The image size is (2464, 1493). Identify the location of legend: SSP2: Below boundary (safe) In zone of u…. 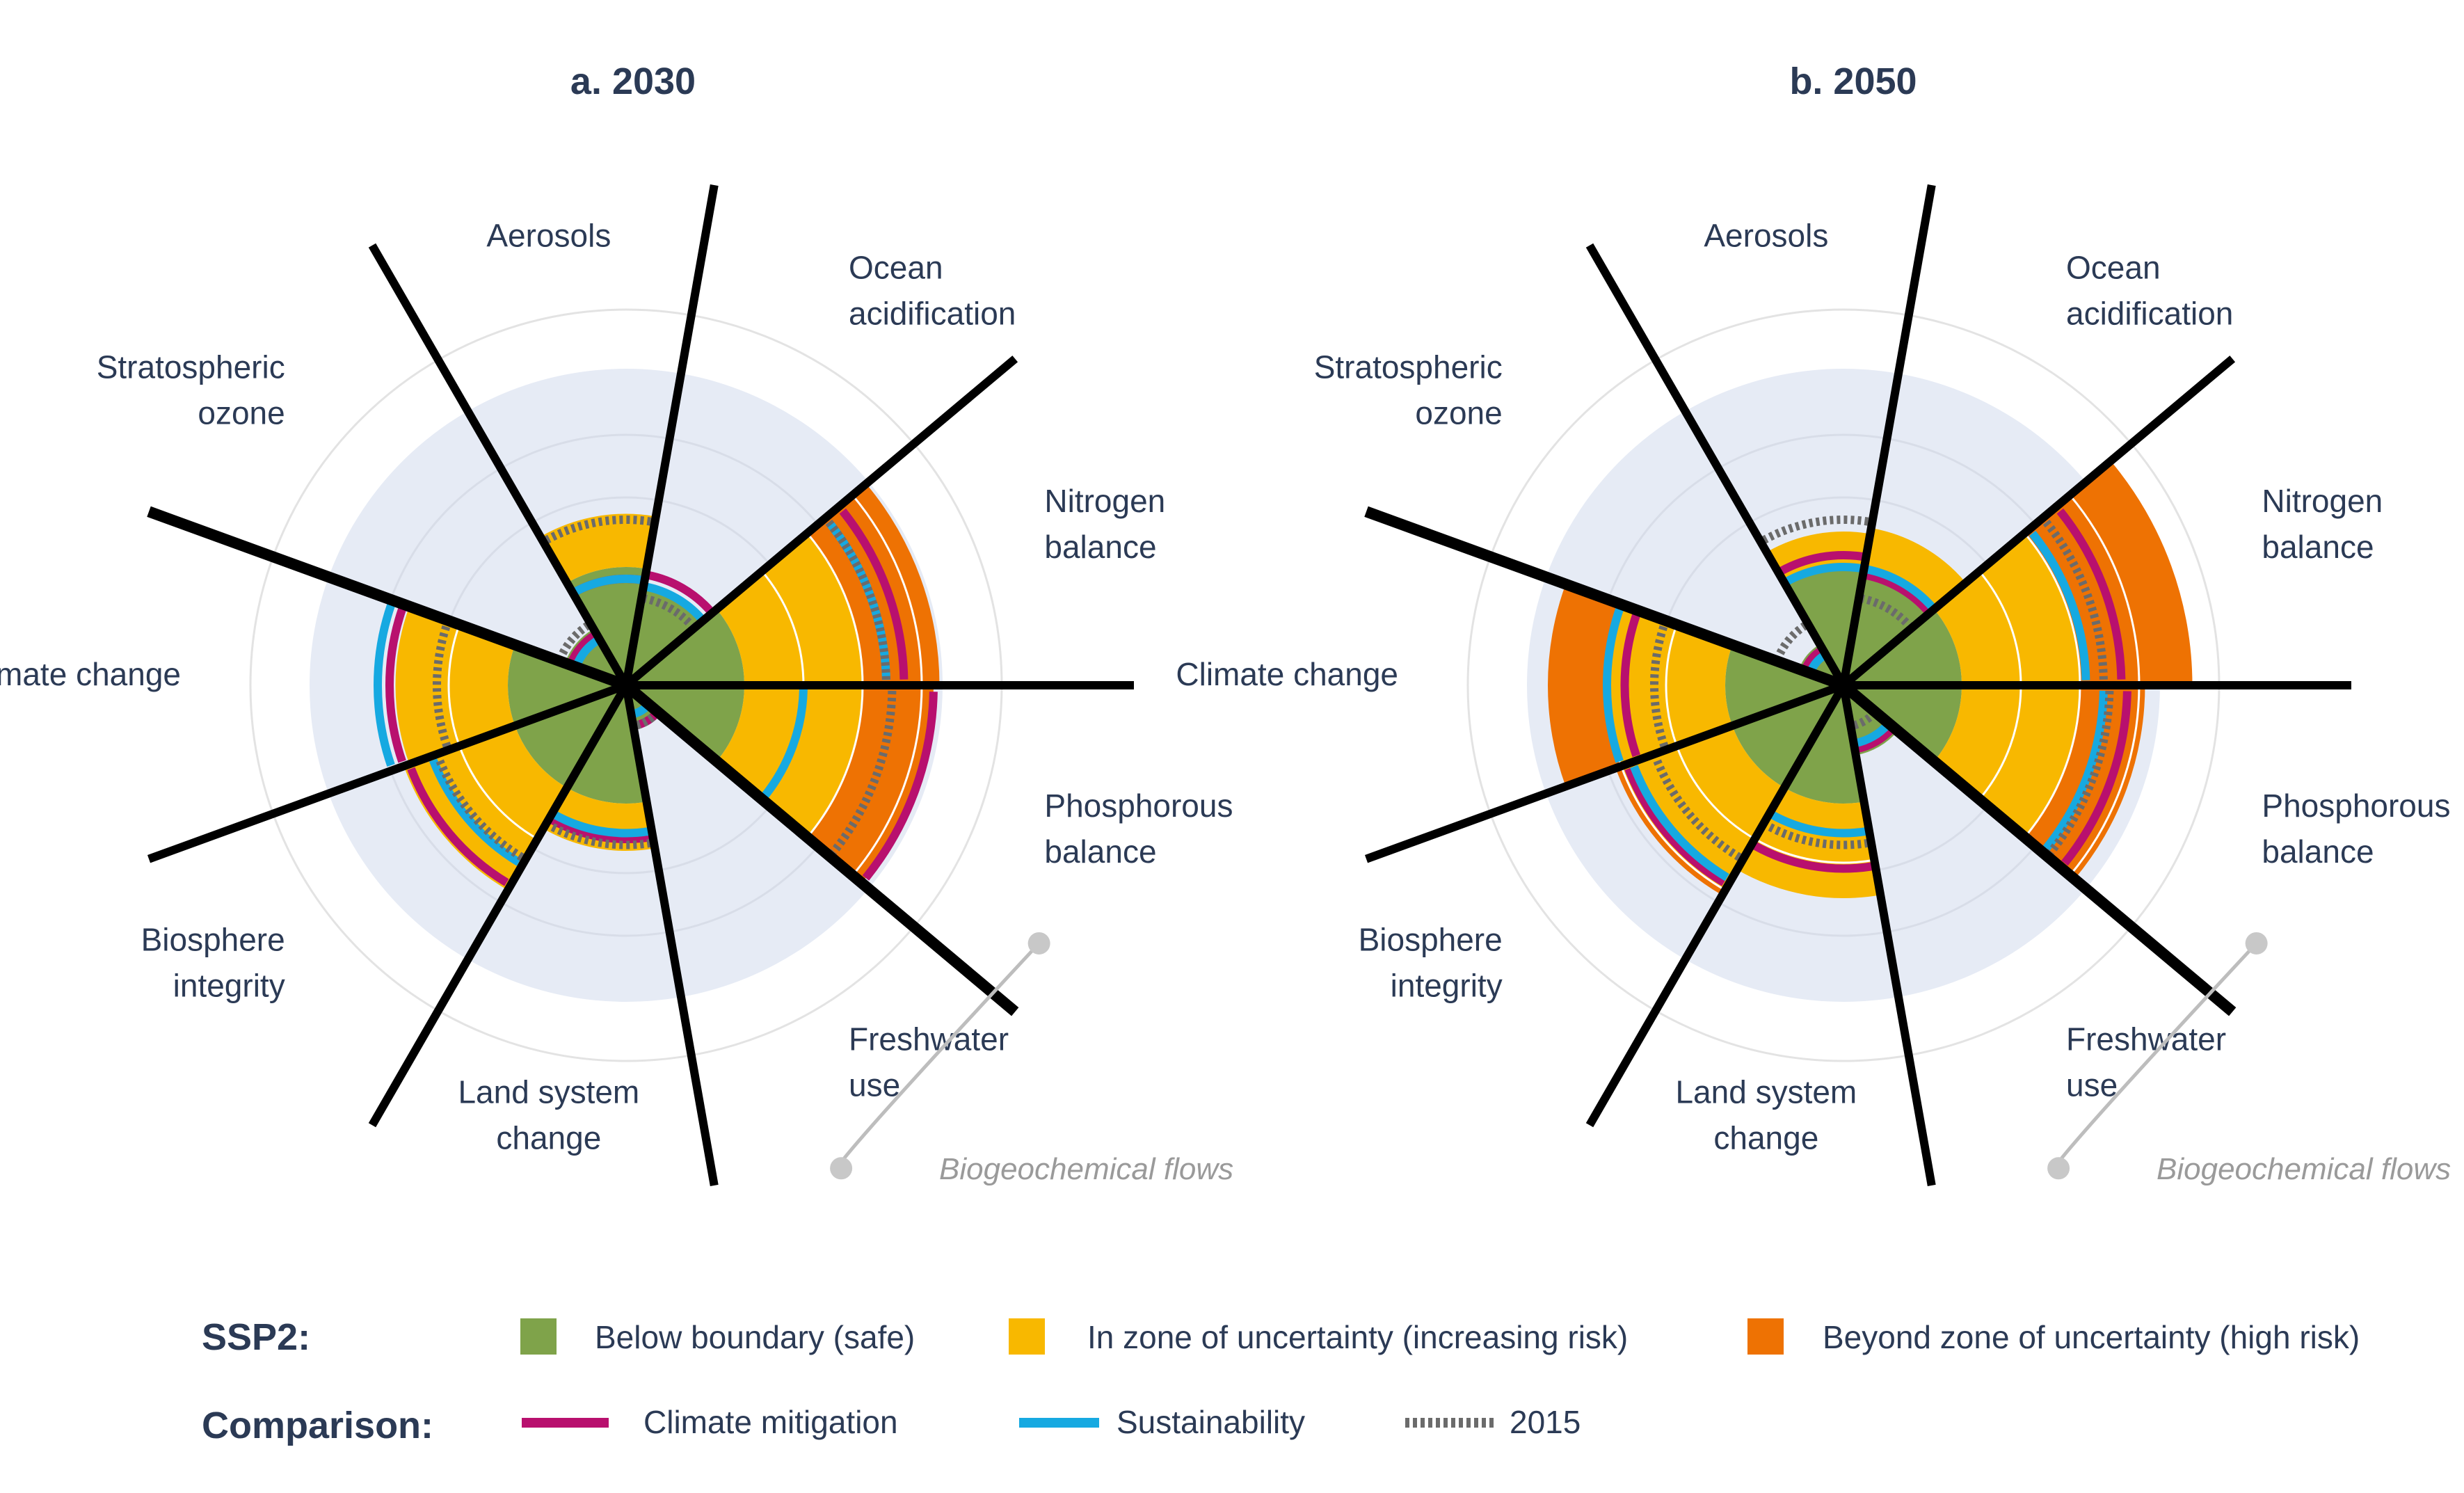
(1281, 1381).